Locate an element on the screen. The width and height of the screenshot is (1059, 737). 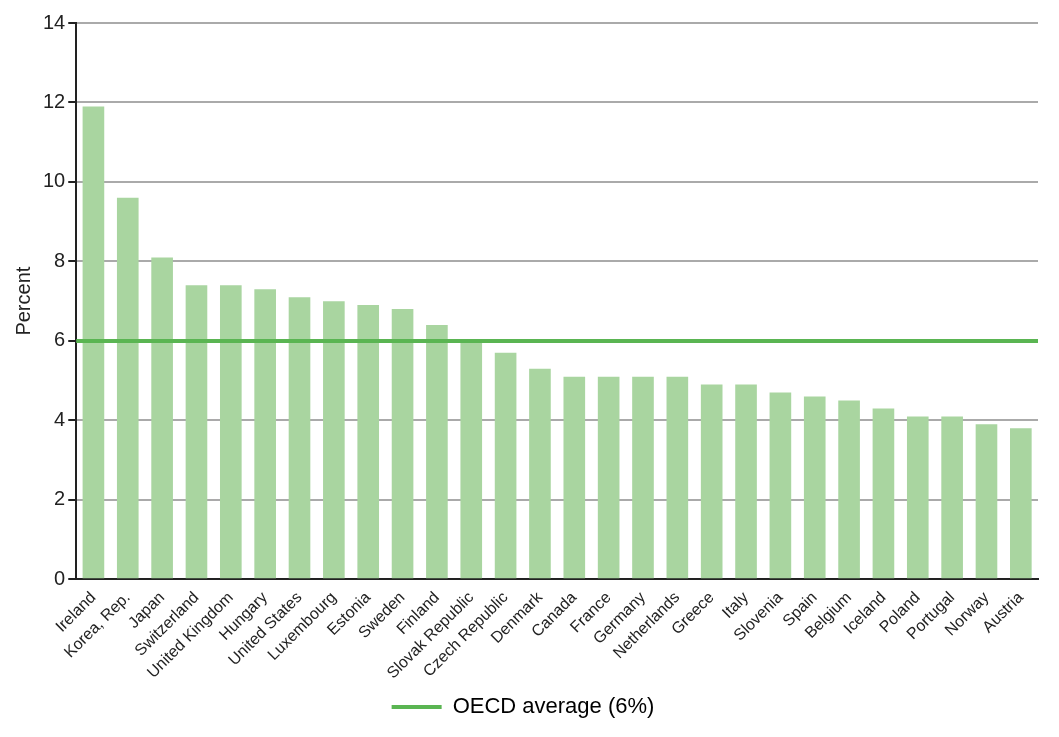
y-tick-label: 14 is located at coordinates (54, 21).